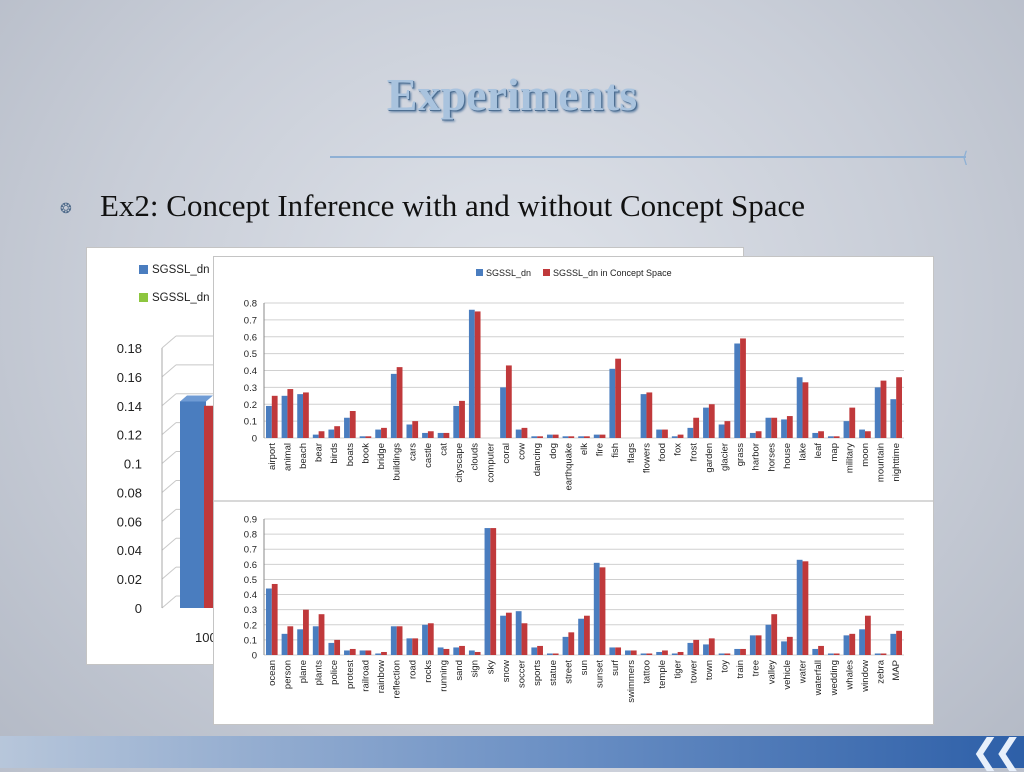 The image size is (1024, 772). I want to click on bottom-y-tick-label: 0.3, so click(250, 610).